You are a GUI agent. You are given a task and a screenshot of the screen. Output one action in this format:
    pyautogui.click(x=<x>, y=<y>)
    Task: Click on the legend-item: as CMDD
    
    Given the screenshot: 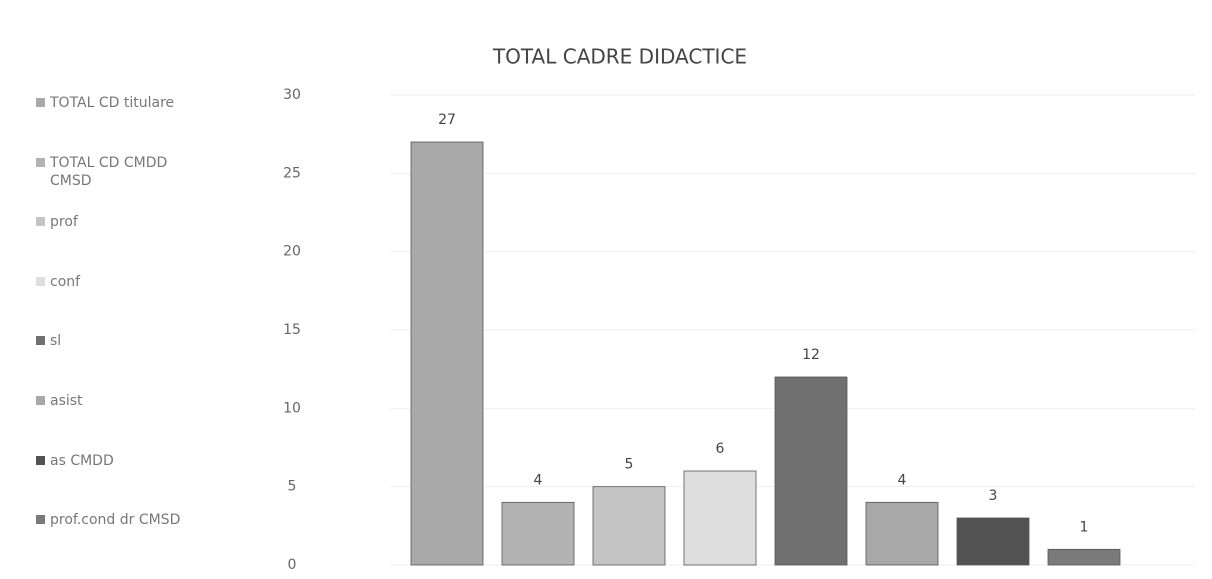 What is the action you would take?
    pyautogui.click(x=136, y=482)
    